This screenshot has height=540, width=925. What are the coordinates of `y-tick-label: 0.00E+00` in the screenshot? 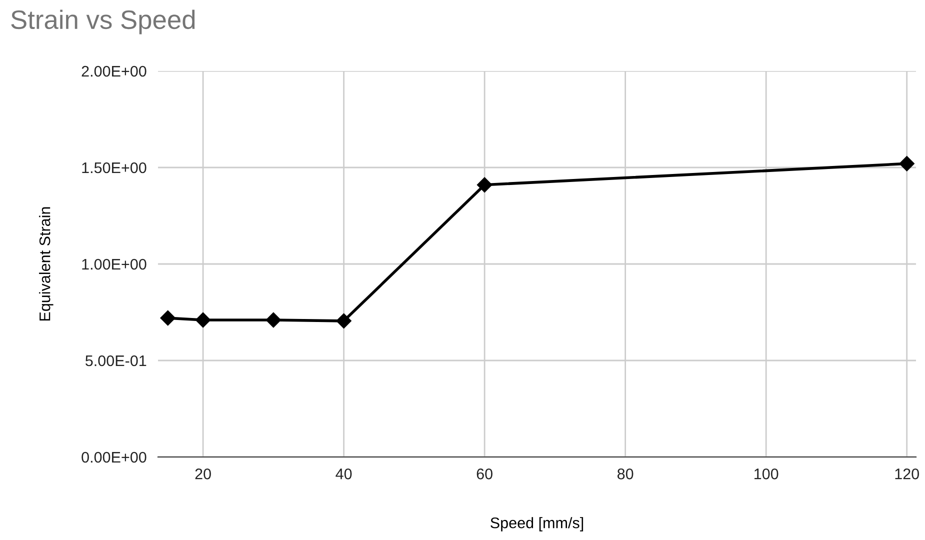 It's located at (114, 457).